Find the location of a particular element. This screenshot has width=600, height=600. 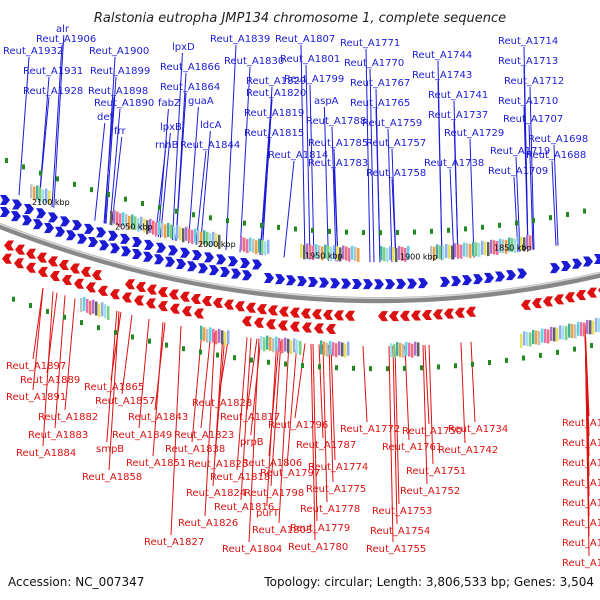

reverse-gene-label: Reut_A1699 is located at coordinates (581, 443).